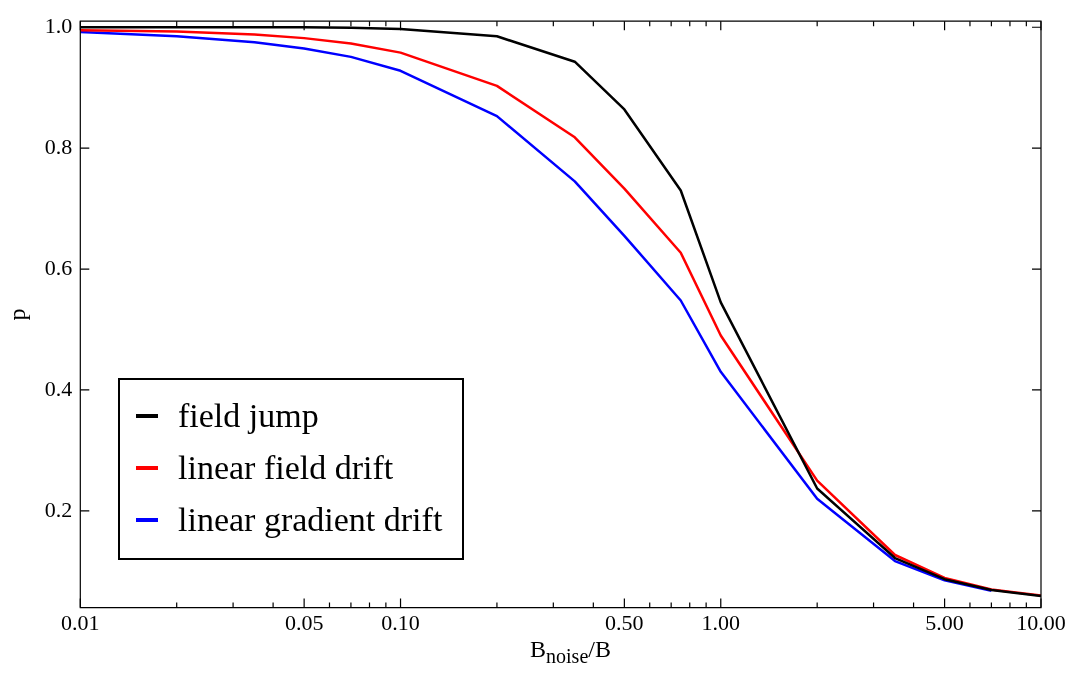 This screenshot has width=1081, height=688. What do you see at coordinates (16, 314) in the screenshot?
I see `y-axis-title: p` at bounding box center [16, 314].